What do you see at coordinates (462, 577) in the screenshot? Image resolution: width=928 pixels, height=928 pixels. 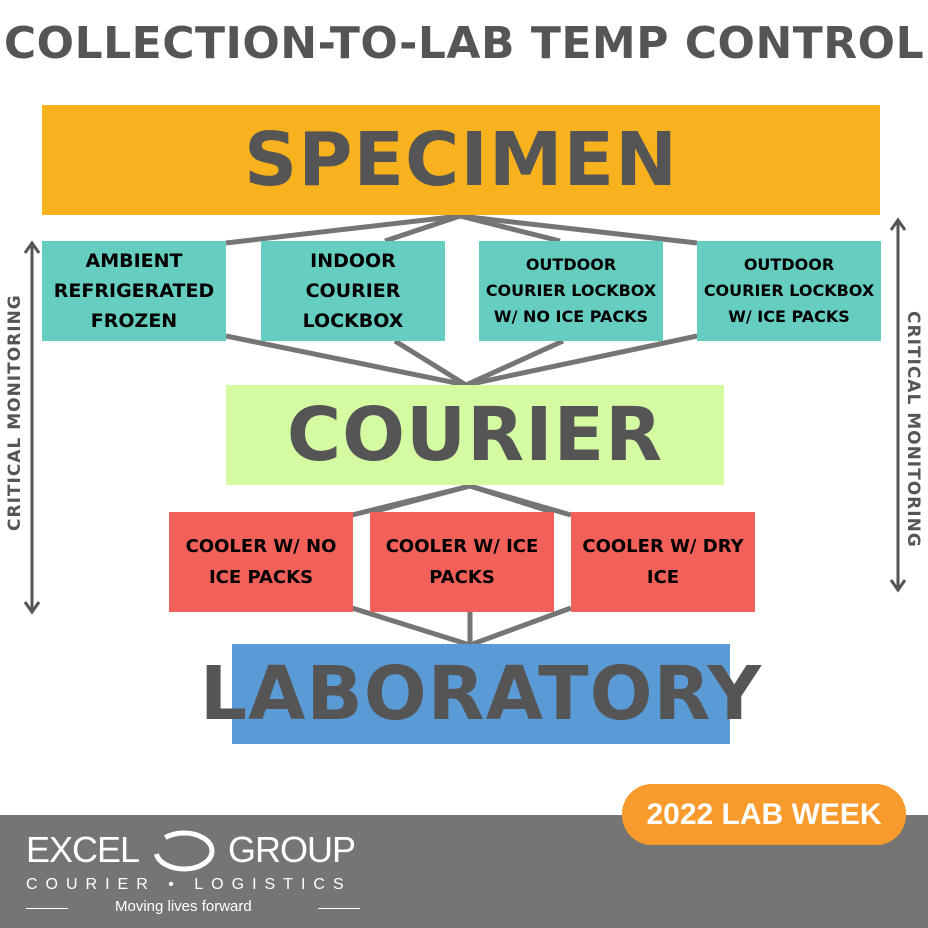 I see `cooler-line: PACKS` at bounding box center [462, 577].